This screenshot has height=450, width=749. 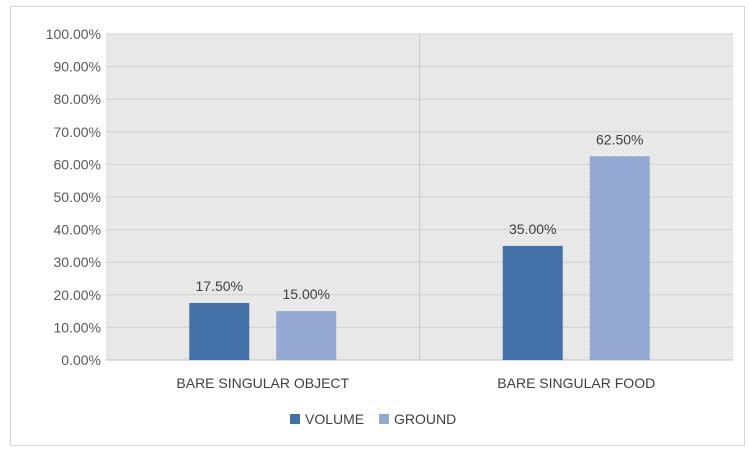 I want to click on y-tick-label: 80.00%, so click(x=77, y=99).